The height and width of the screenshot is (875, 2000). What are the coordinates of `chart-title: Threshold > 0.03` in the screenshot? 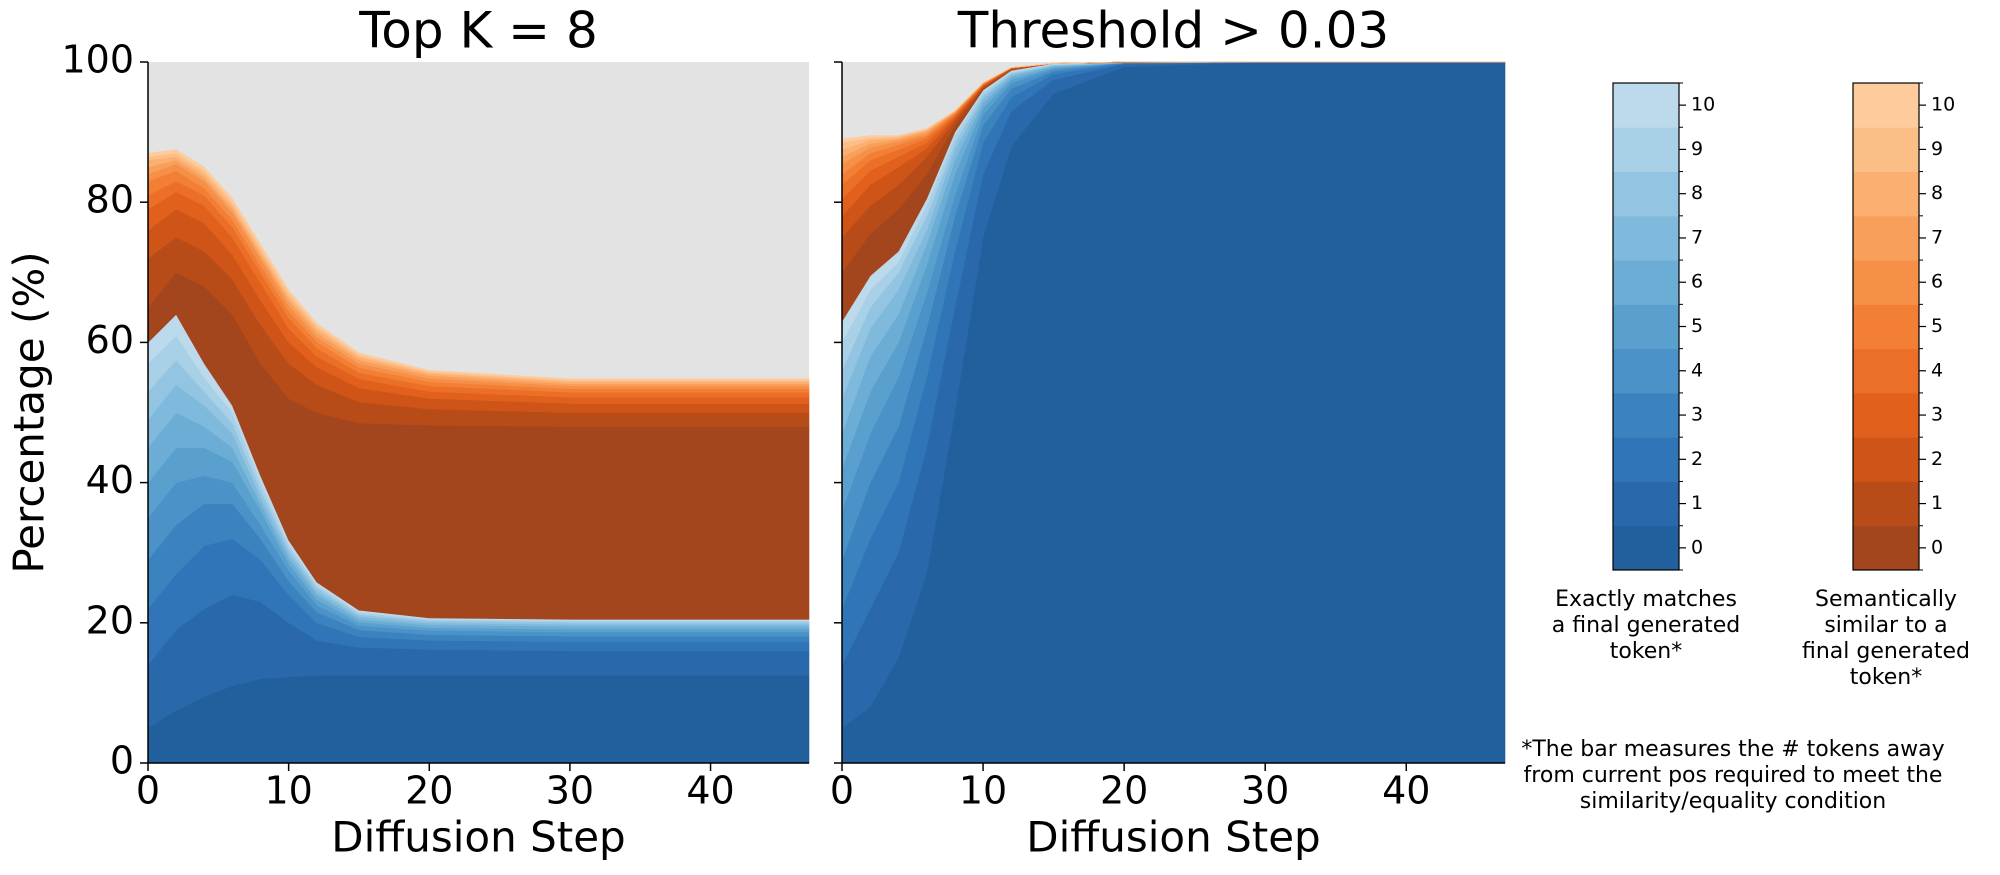 It's located at (1173, 31).